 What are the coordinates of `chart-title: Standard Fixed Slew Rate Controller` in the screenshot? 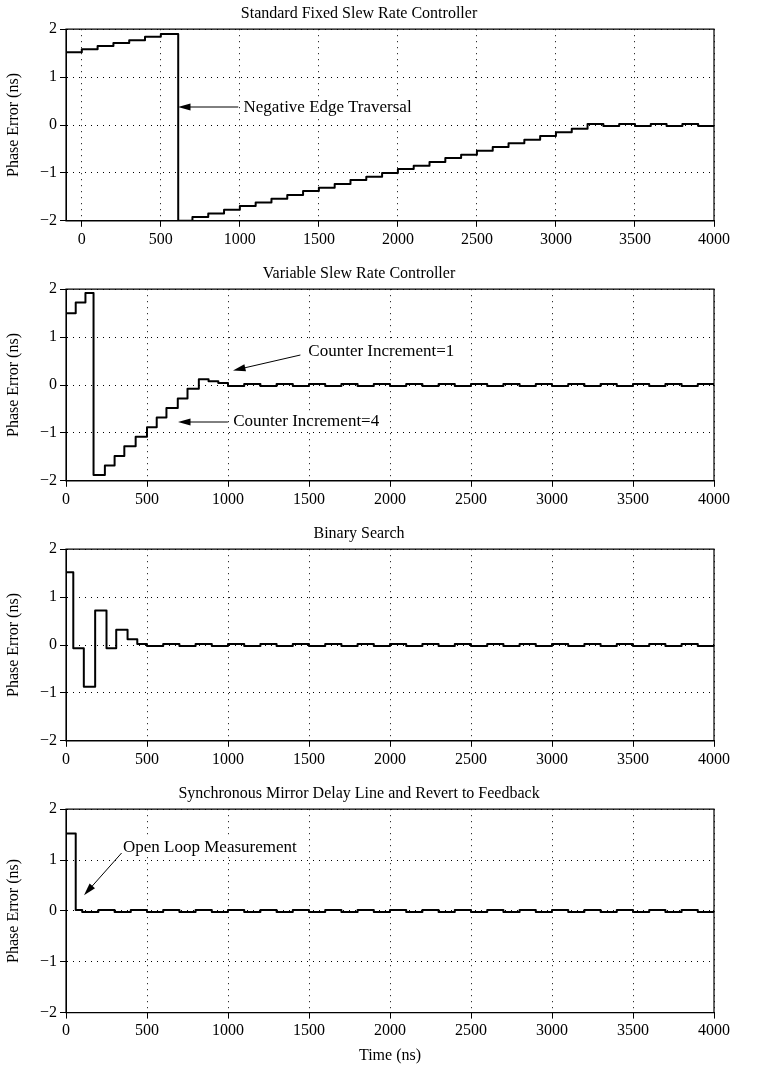 It's located at (359, 12).